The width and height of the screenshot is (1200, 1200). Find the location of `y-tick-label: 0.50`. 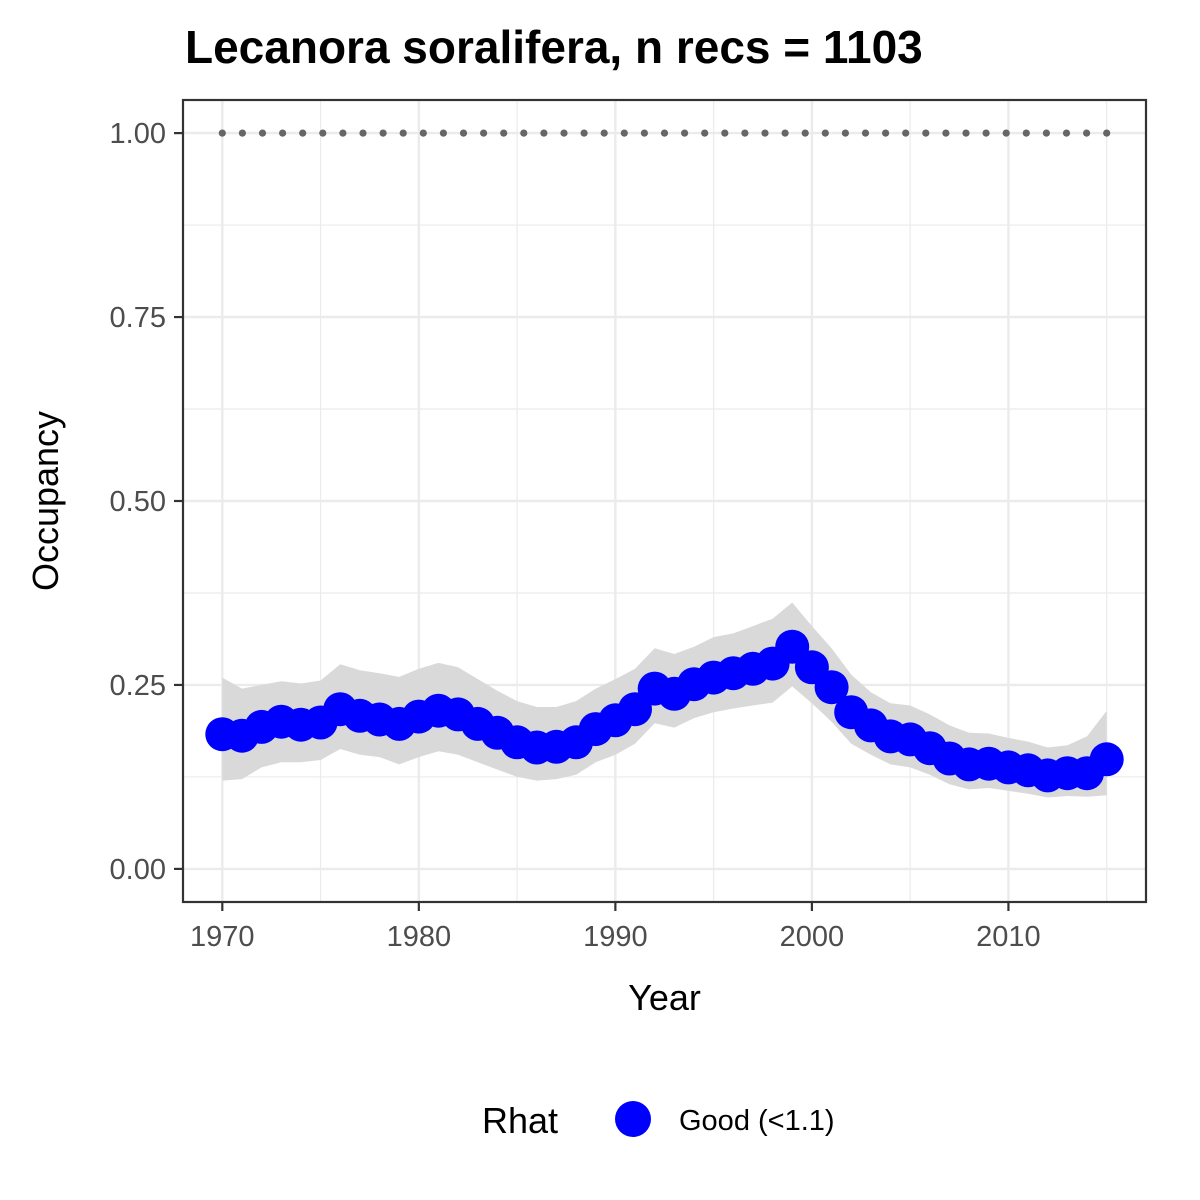

y-tick-label: 0.50 is located at coordinates (138, 502).